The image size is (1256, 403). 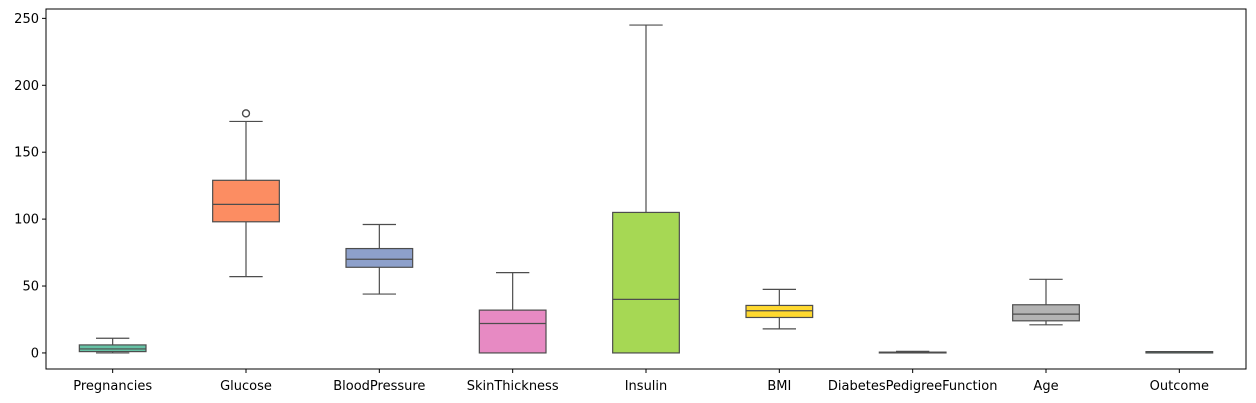 What do you see at coordinates (1046, 302) in the screenshot?
I see `box-age` at bounding box center [1046, 302].